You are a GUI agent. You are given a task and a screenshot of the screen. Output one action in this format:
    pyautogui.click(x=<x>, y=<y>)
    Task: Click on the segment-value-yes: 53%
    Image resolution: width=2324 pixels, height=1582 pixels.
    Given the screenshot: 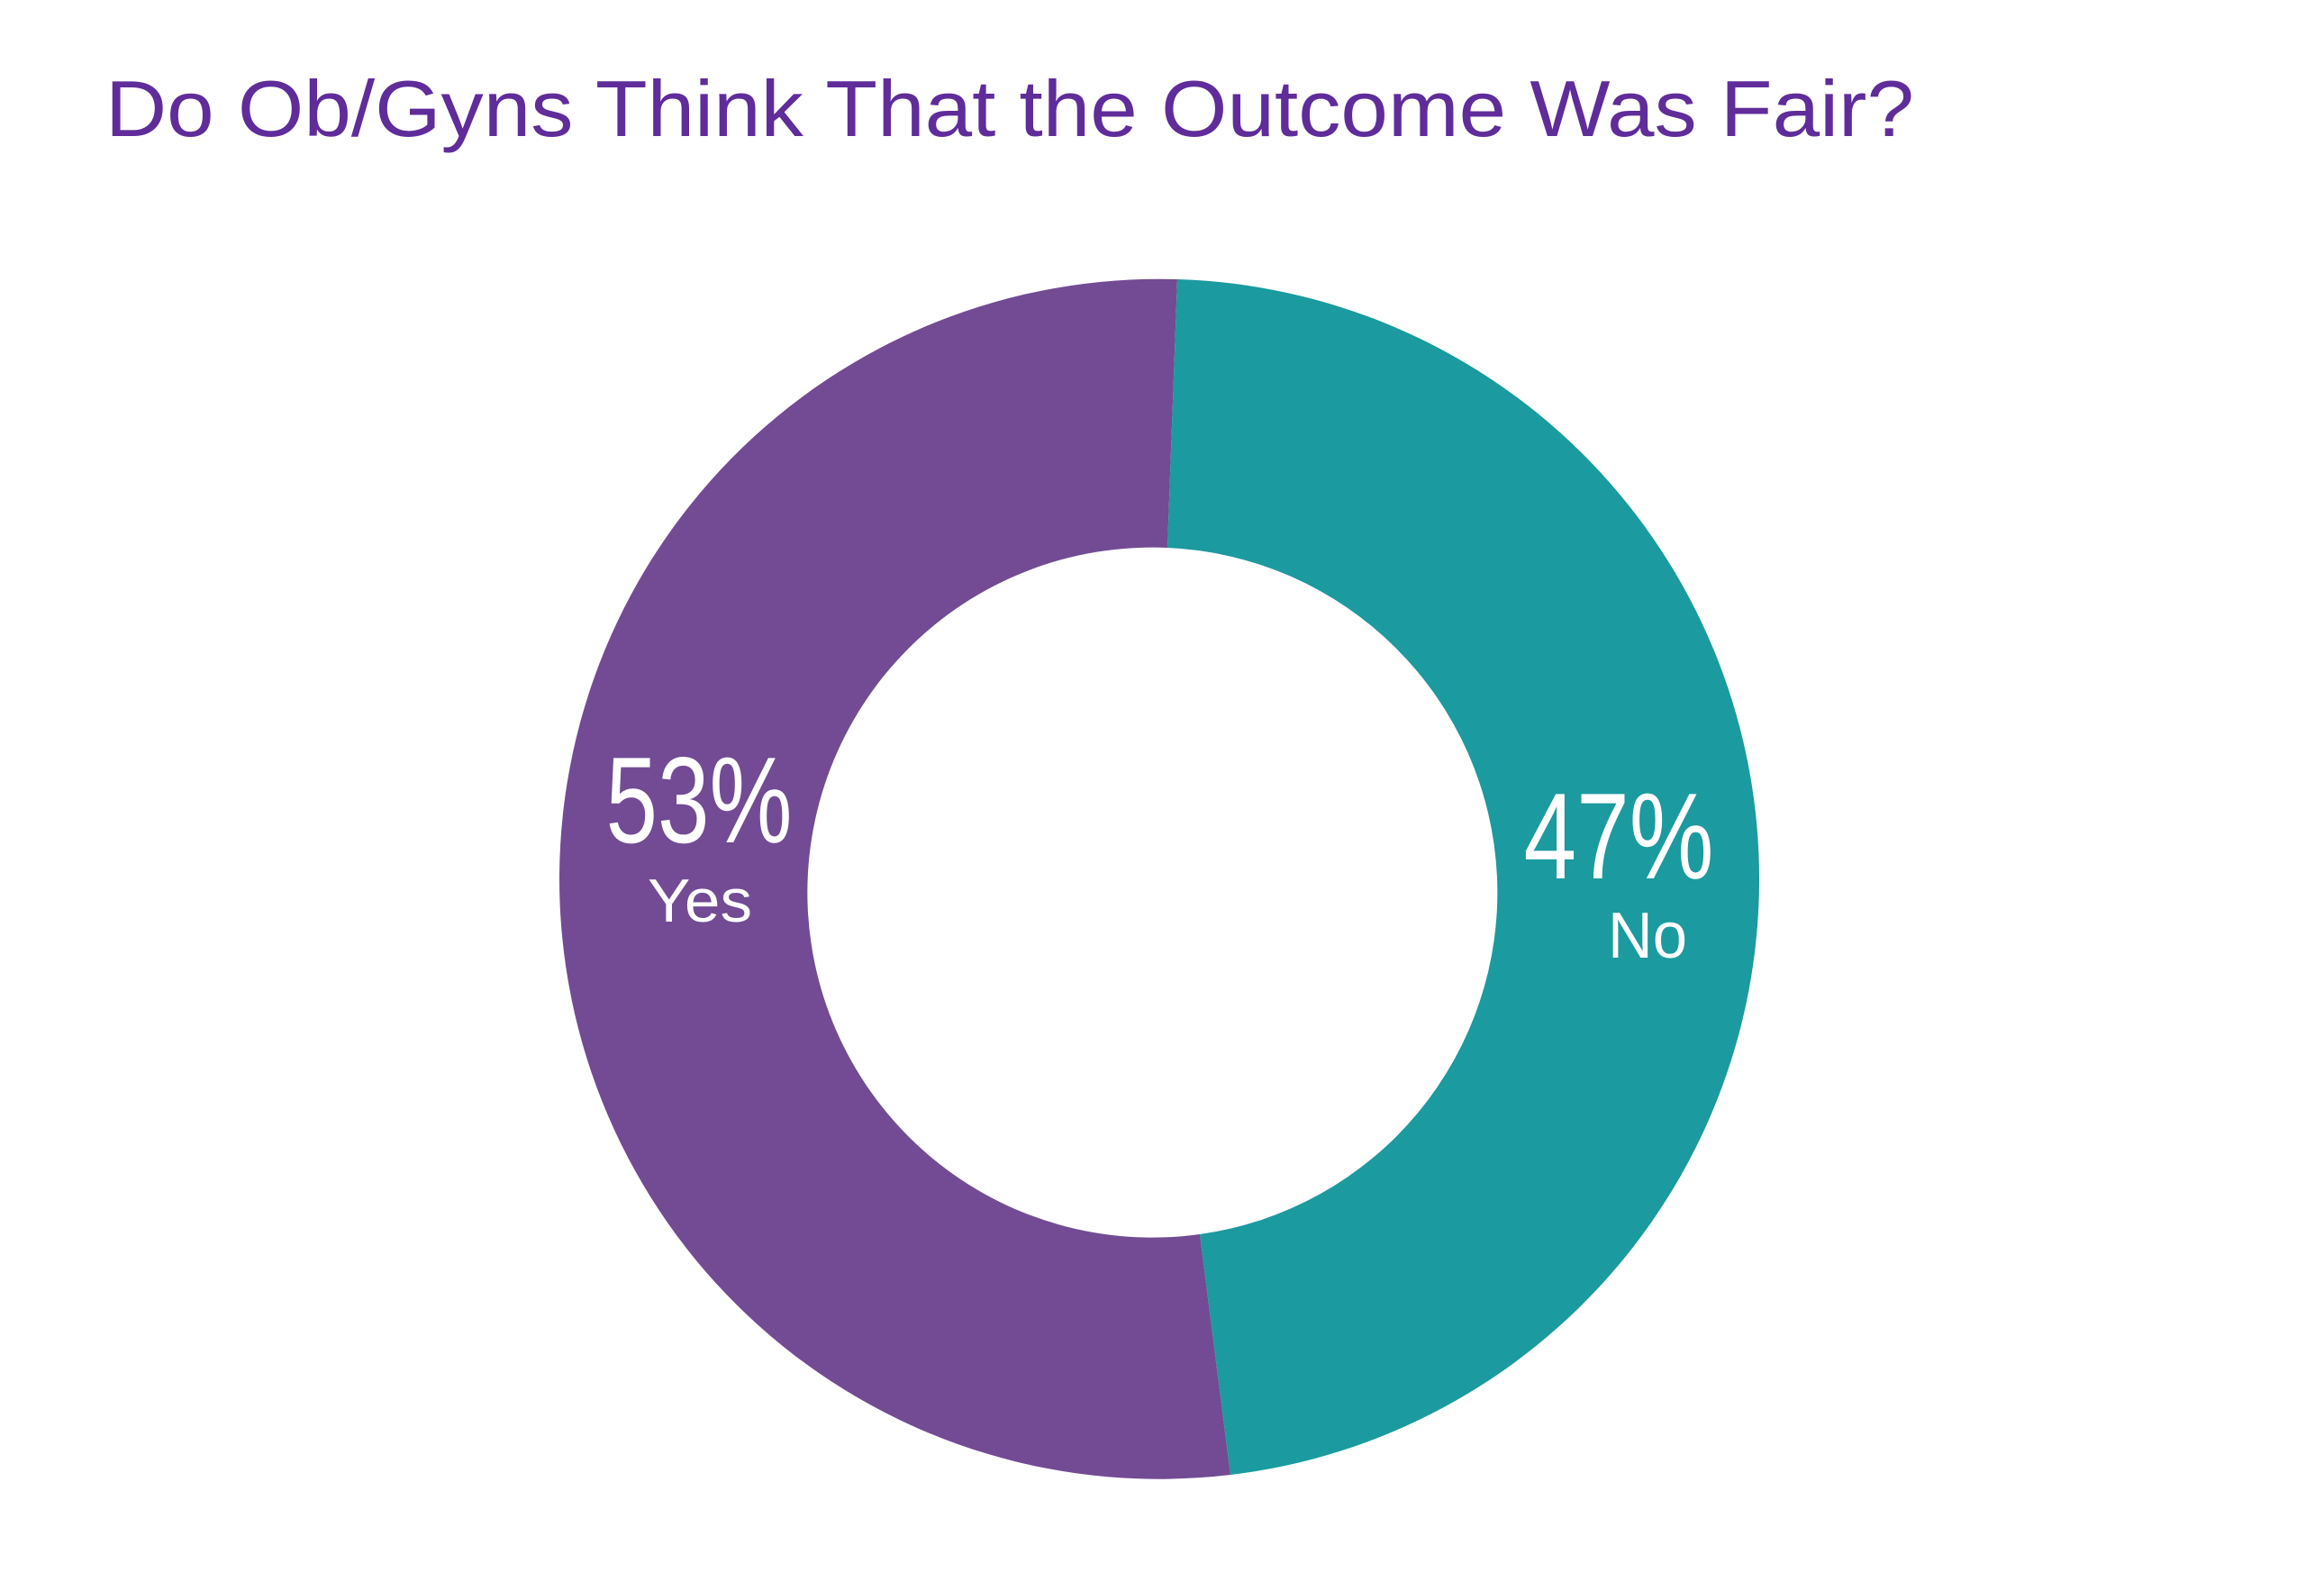 What is the action you would take?
    pyautogui.click(x=700, y=800)
    